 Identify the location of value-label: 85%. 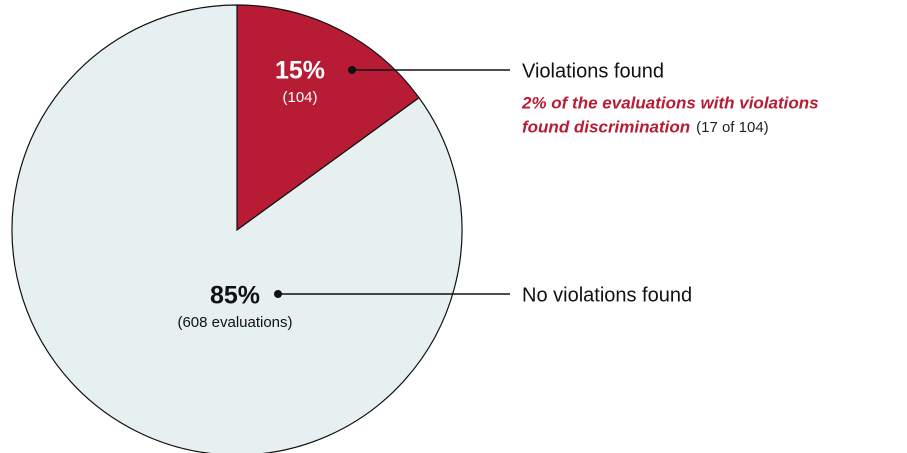
(235, 296).